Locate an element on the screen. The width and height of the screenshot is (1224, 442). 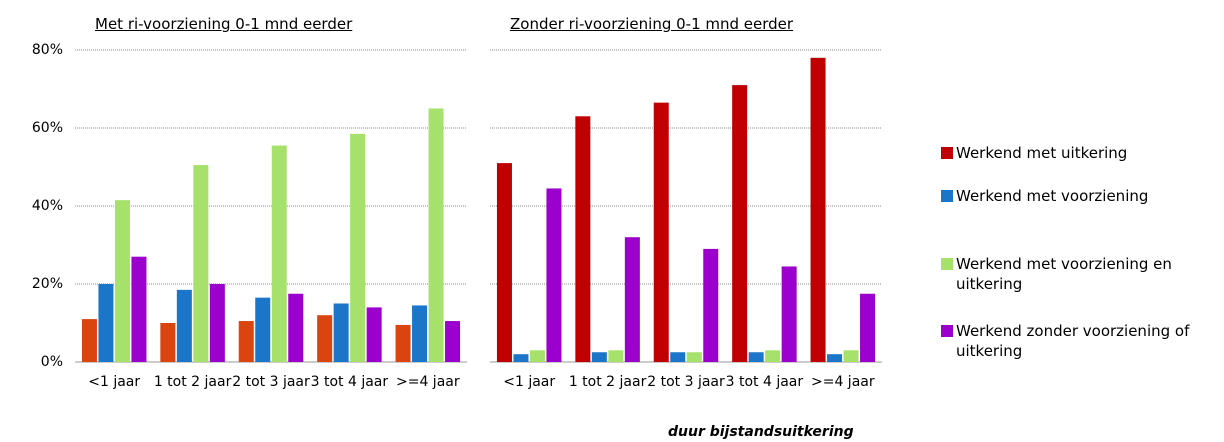
legend-label: Werkend met voorziening is located at coordinates (1052, 196).